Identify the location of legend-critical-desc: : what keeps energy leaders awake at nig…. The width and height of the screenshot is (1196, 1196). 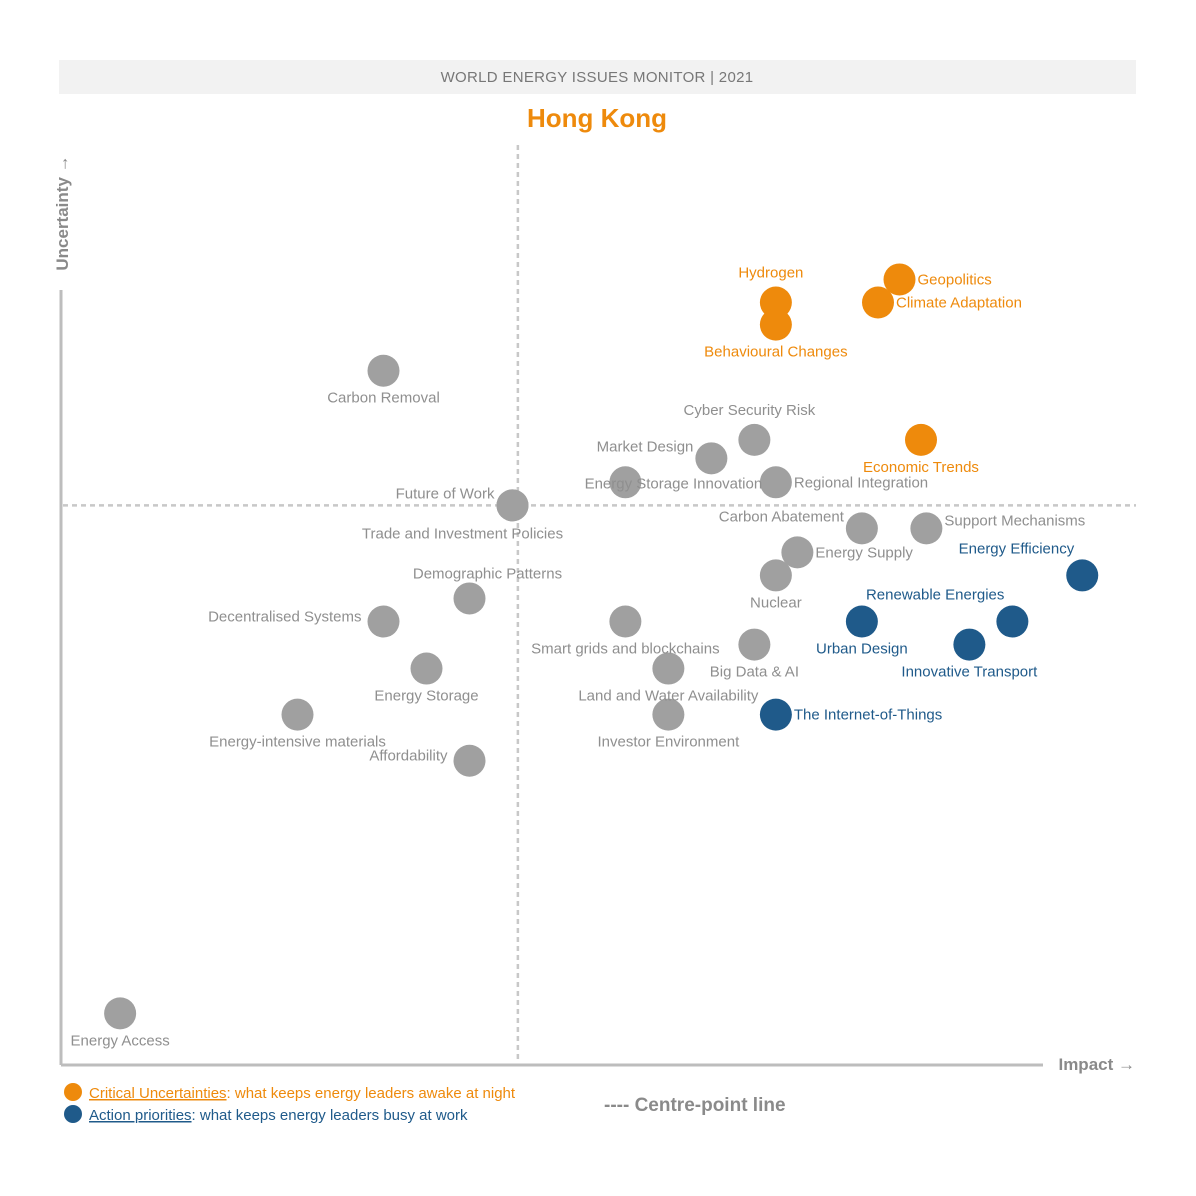
(371, 1093).